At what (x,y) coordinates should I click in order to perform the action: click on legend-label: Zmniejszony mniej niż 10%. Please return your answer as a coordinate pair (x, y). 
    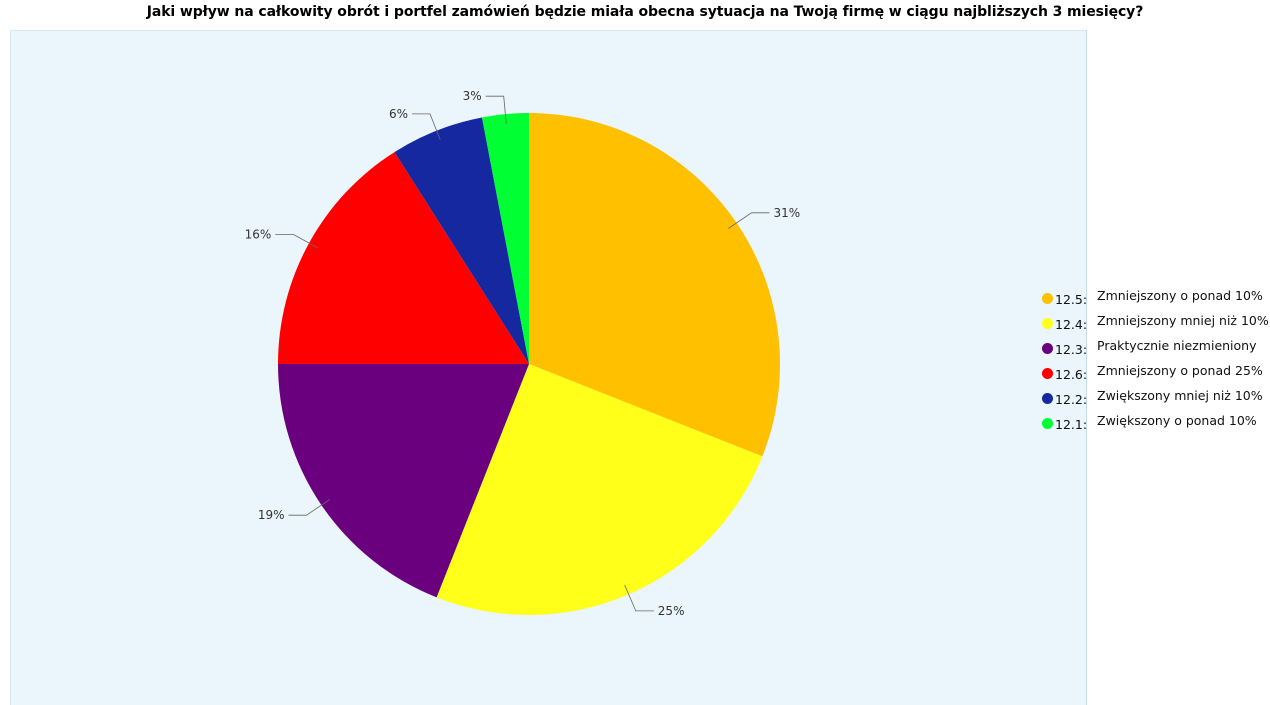
    Looking at the image, I should click on (1183, 320).